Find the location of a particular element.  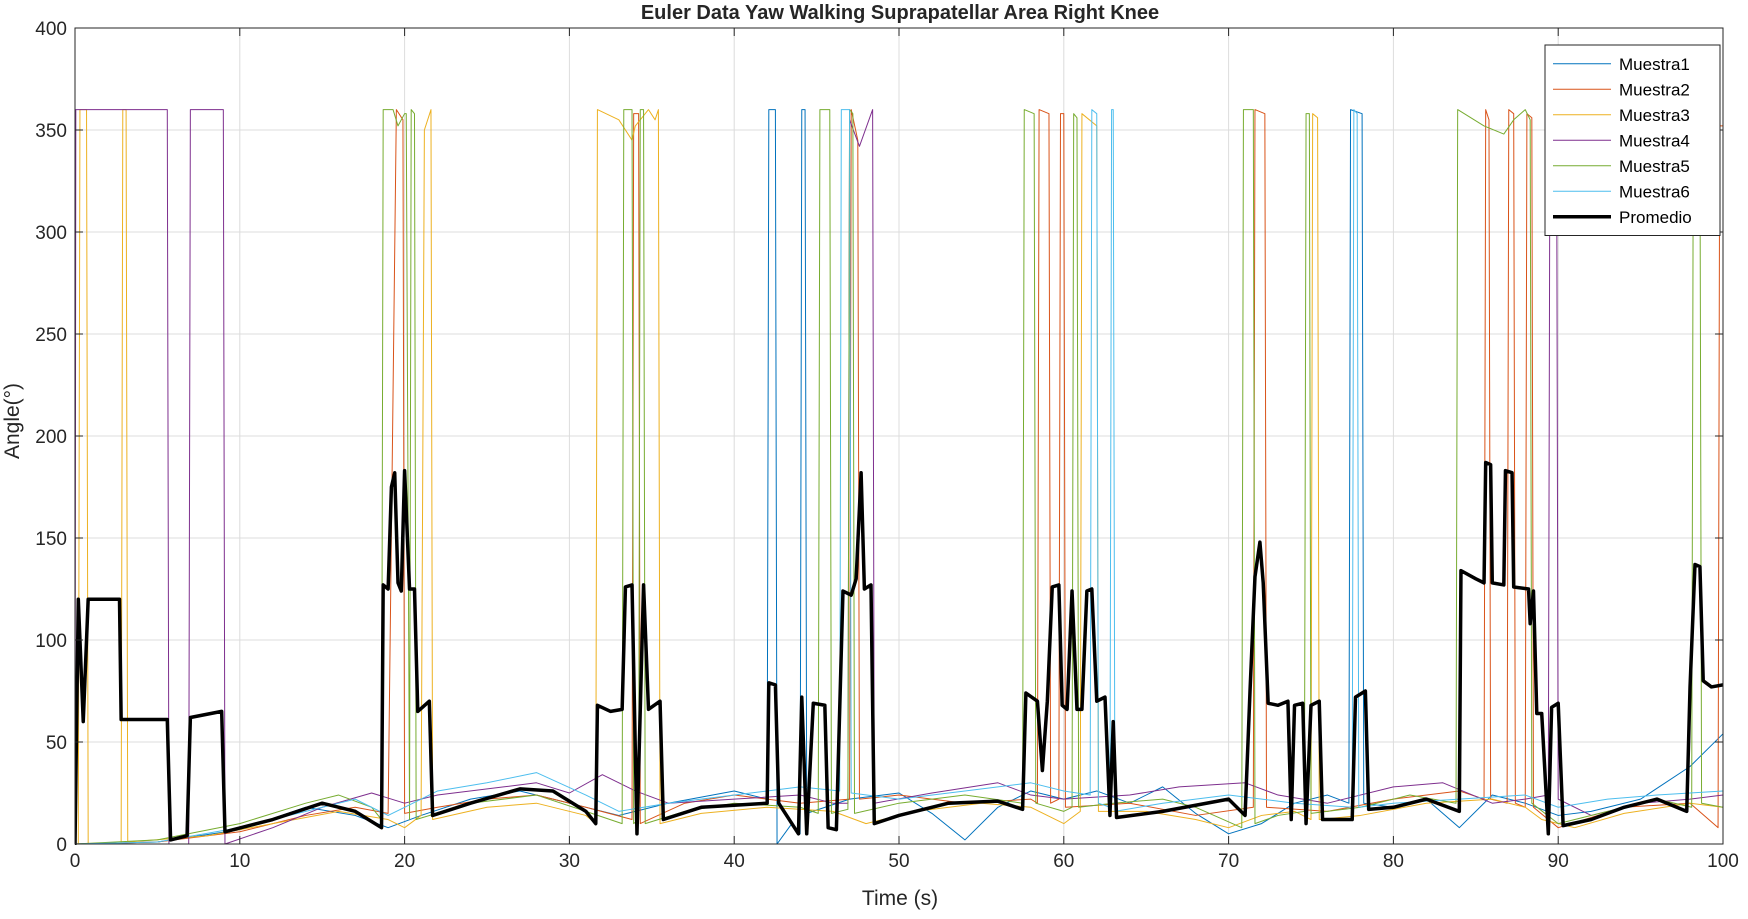

x-tick-label: 20 is located at coordinates (404, 861).